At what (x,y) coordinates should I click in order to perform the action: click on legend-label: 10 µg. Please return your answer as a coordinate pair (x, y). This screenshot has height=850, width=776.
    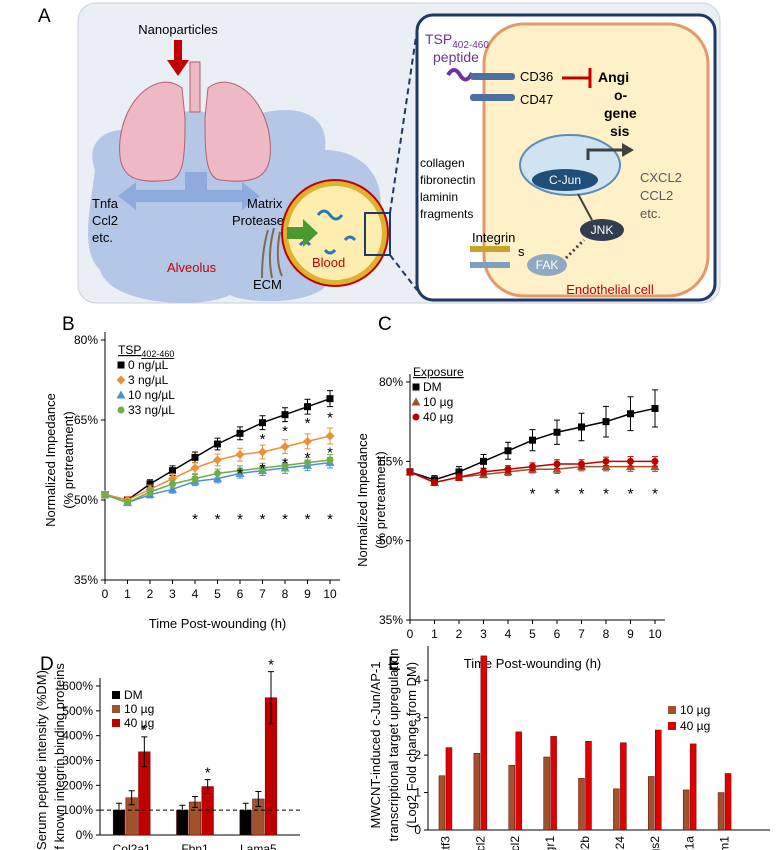
    Looking at the image, I should click on (438, 402).